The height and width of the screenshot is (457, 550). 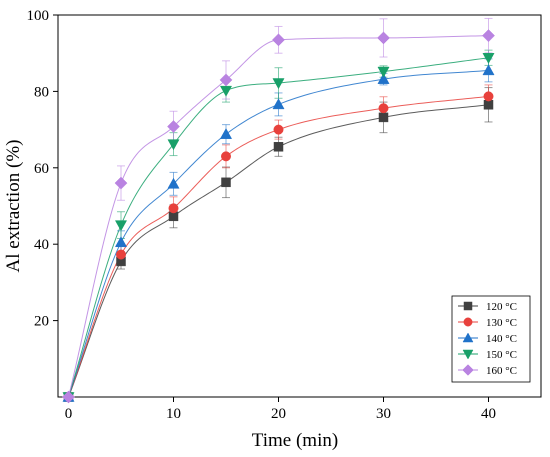 What do you see at coordinates (69, 414) in the screenshot?
I see `x-tick-label: 0` at bounding box center [69, 414].